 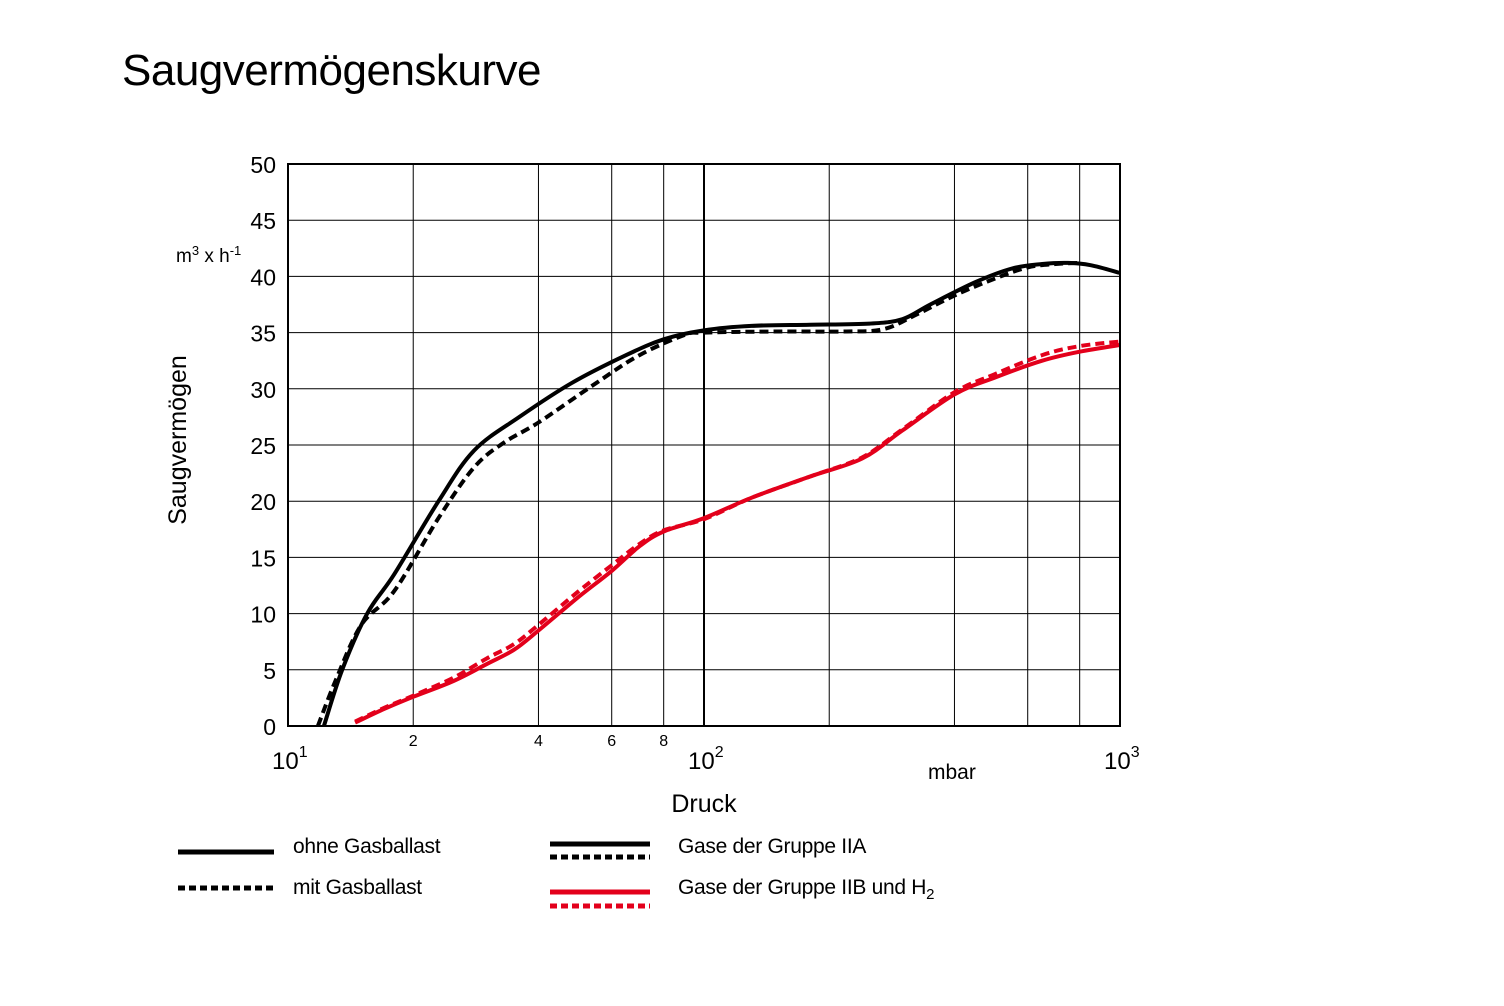 I want to click on legend, so click(x=414, y=875).